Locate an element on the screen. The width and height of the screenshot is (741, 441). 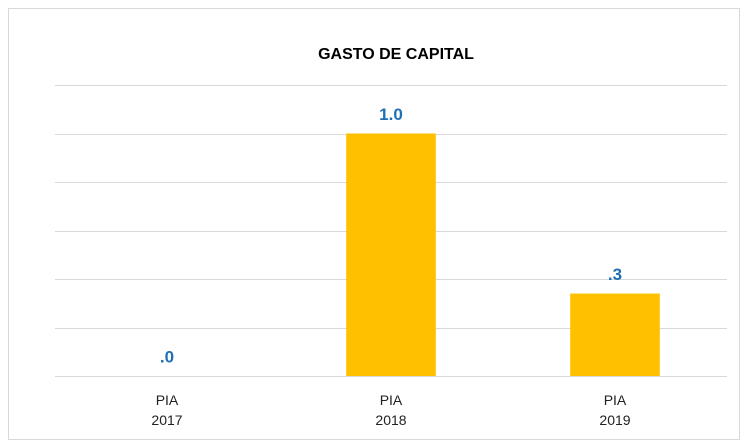
x-tick-label: PIA 2019 is located at coordinates (615, 410).